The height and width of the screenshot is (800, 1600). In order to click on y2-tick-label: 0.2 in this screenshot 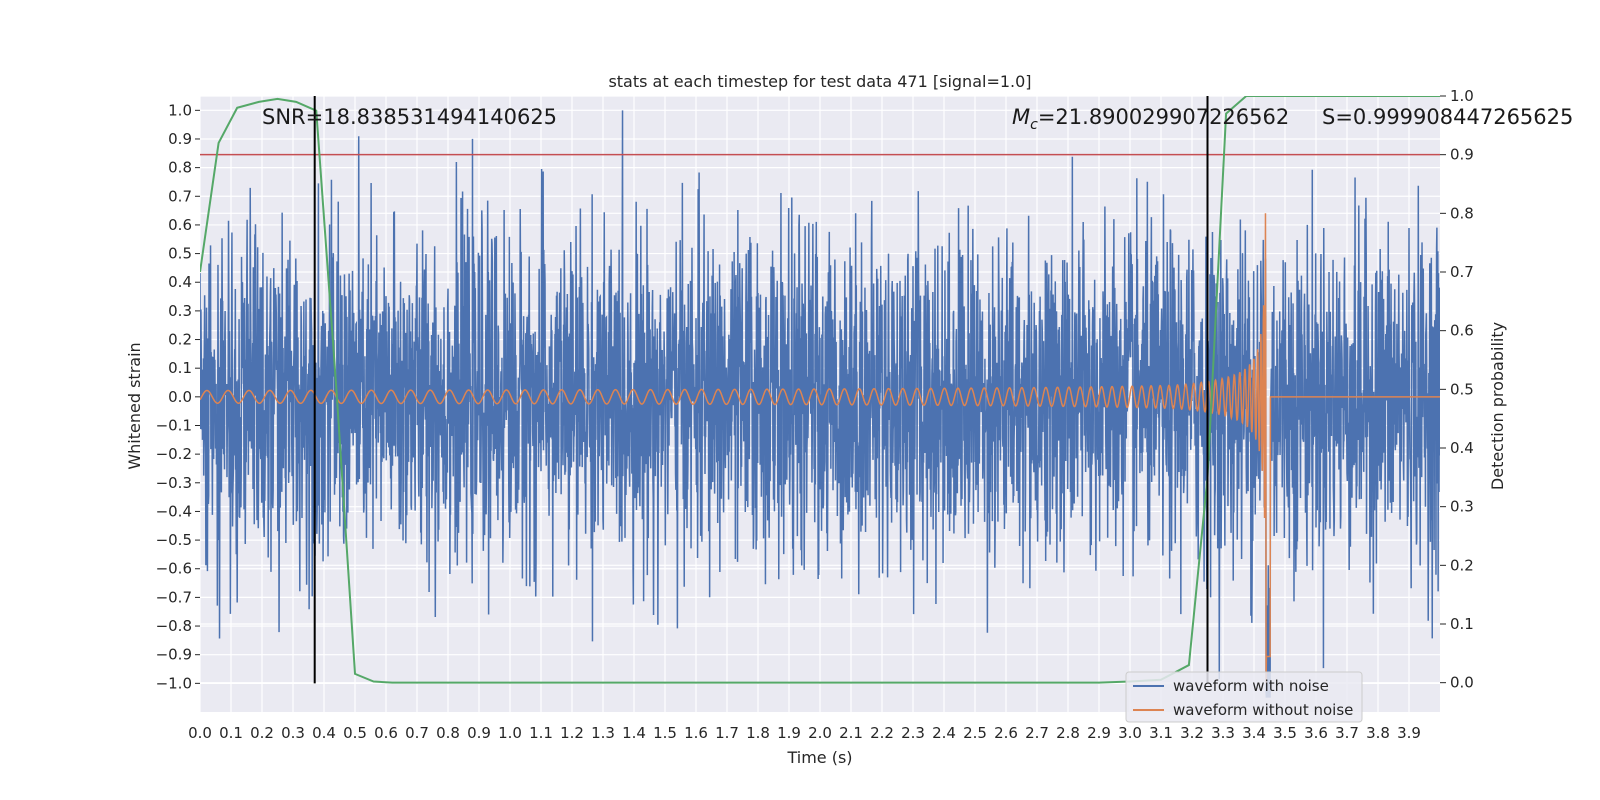, I will do `click(1462, 565)`.